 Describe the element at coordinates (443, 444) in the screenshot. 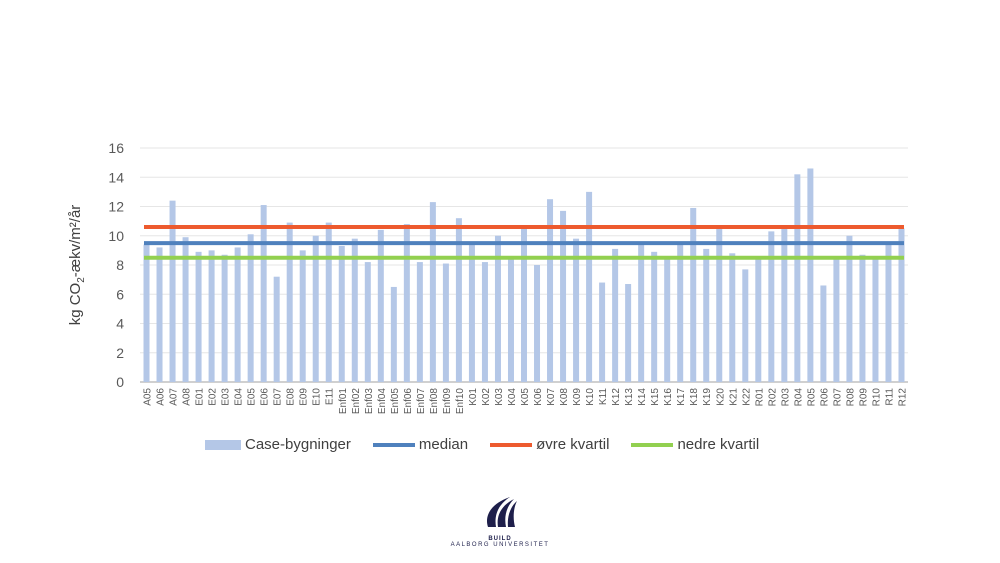

I see `legend-label: median` at that location.